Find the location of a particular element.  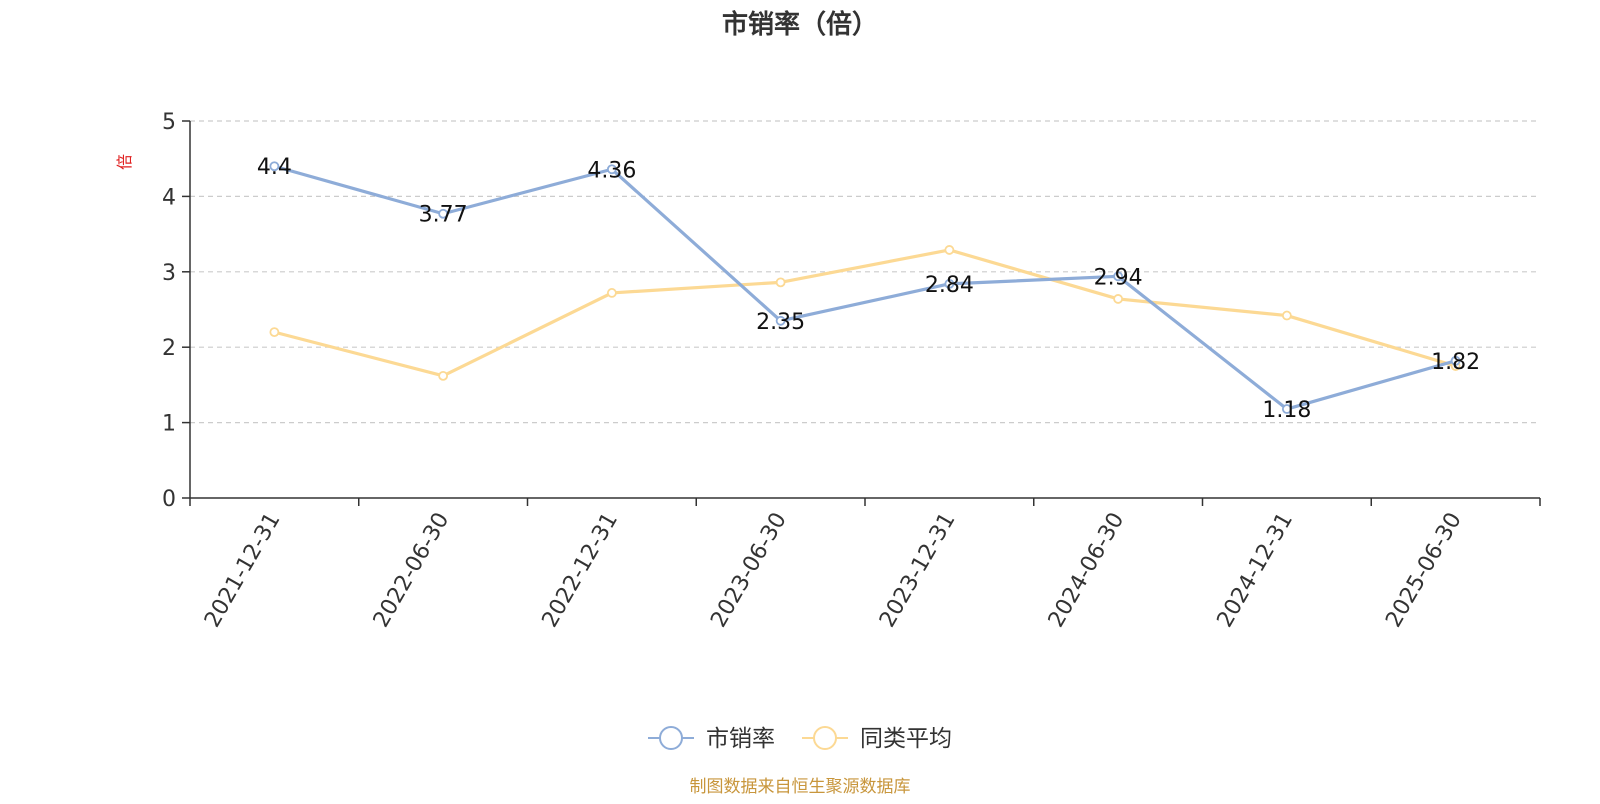

data-label: 2.35 is located at coordinates (780, 322).